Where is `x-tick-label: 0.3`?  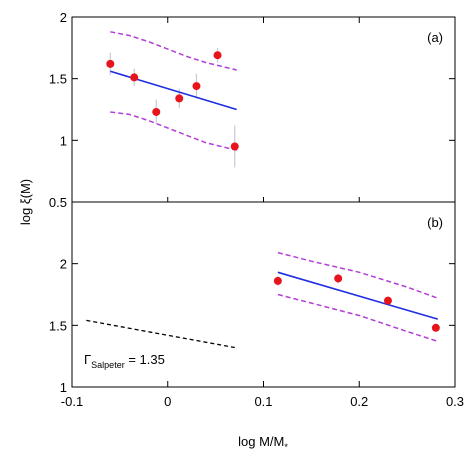
x-tick-label: 0.3 is located at coordinates (455, 401).